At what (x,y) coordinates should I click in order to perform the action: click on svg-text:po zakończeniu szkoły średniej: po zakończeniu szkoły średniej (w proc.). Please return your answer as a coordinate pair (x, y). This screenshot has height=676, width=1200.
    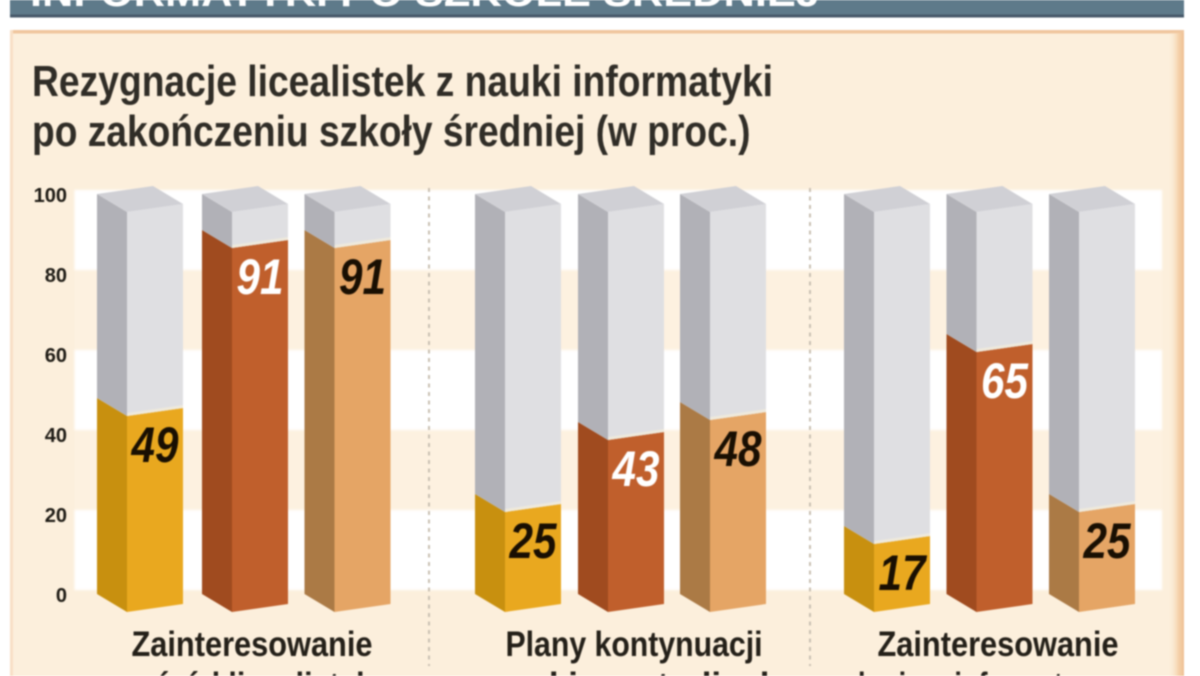
    Looking at the image, I should click on (391, 131).